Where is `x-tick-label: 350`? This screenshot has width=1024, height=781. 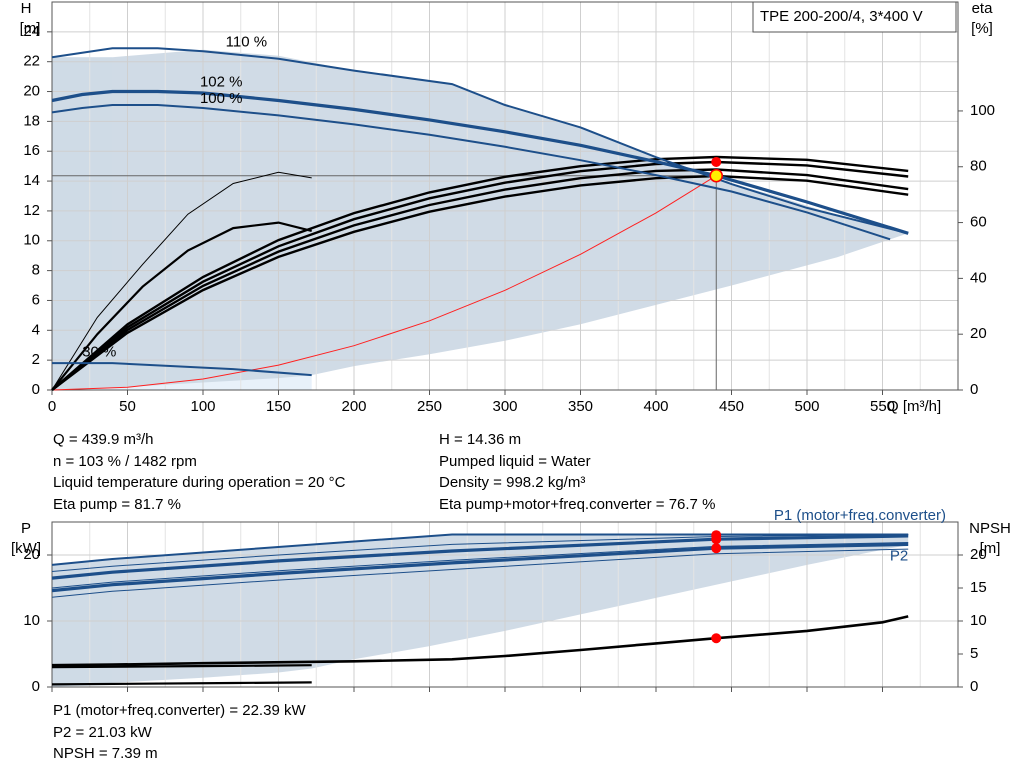
x-tick-label: 350 is located at coordinates (580, 406).